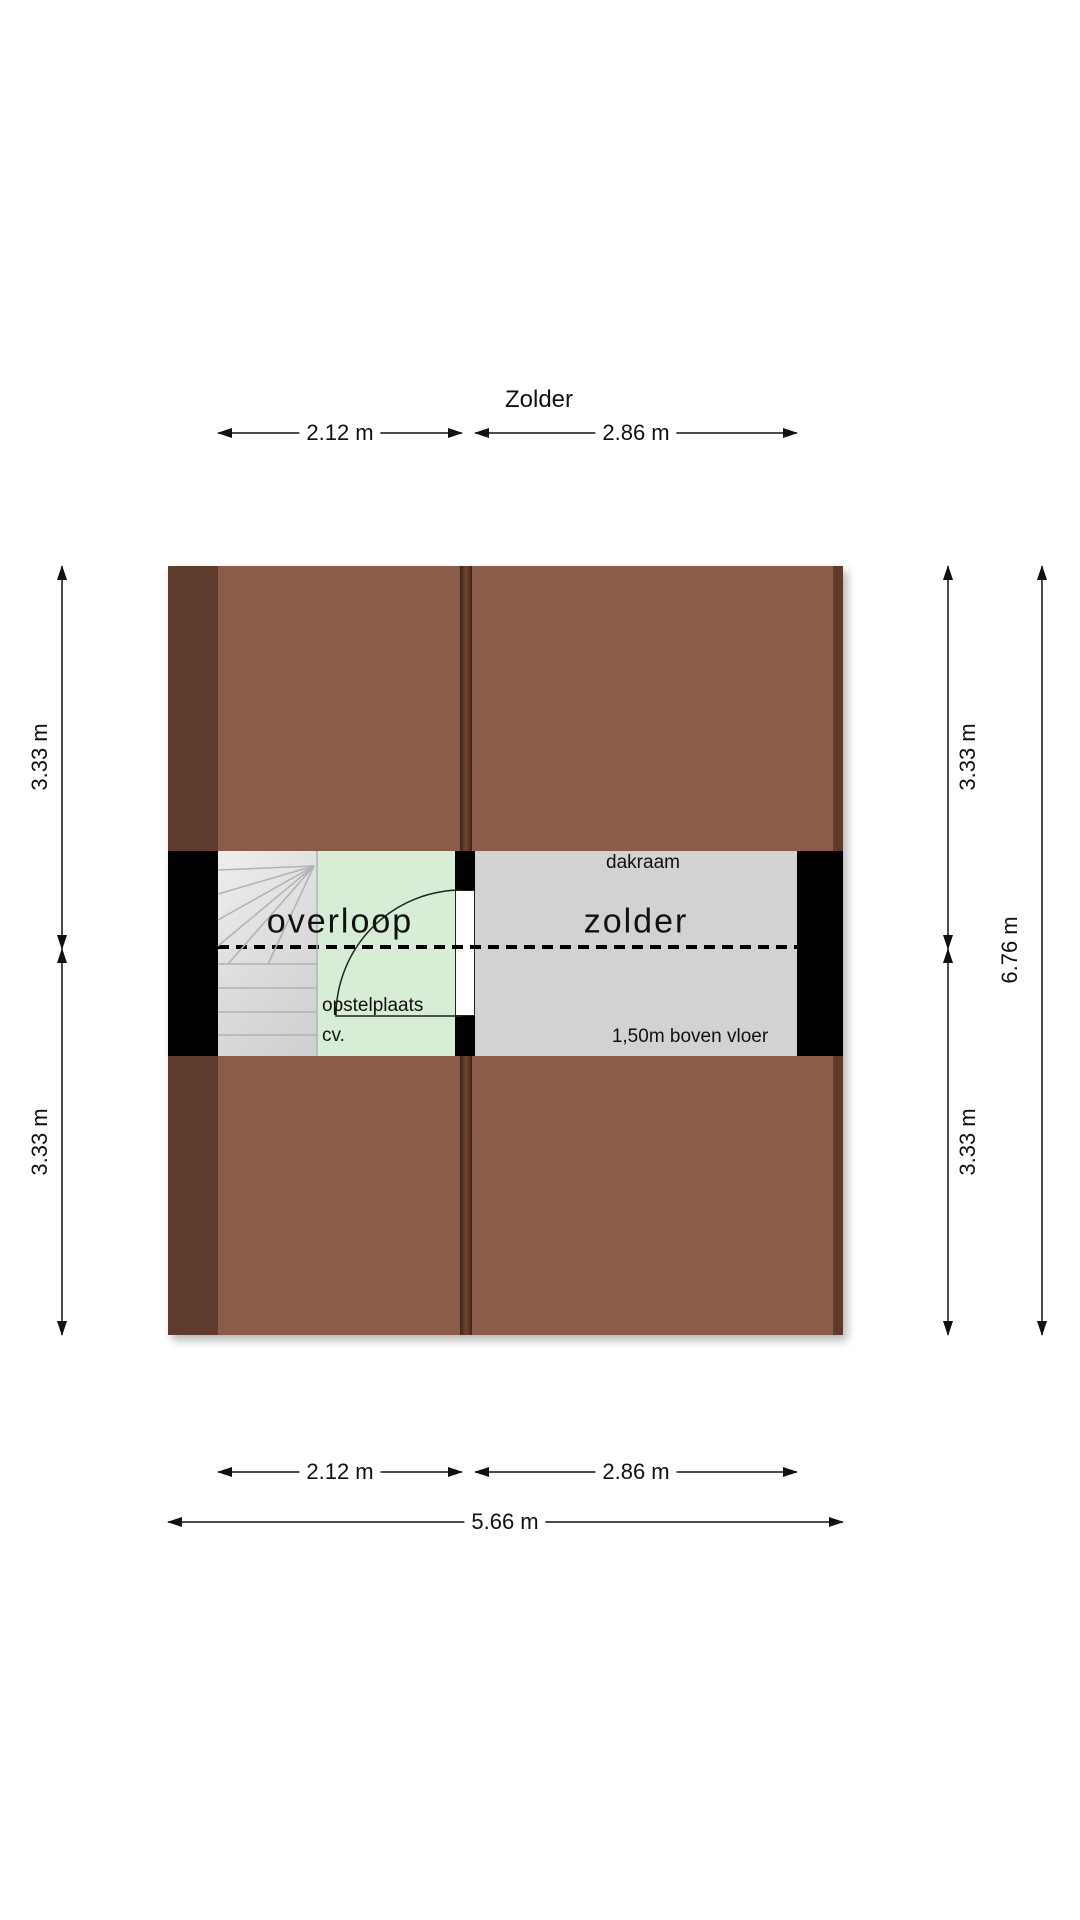 The image size is (1080, 1920). I want to click on headroom-dashed-line, so click(507, 947).